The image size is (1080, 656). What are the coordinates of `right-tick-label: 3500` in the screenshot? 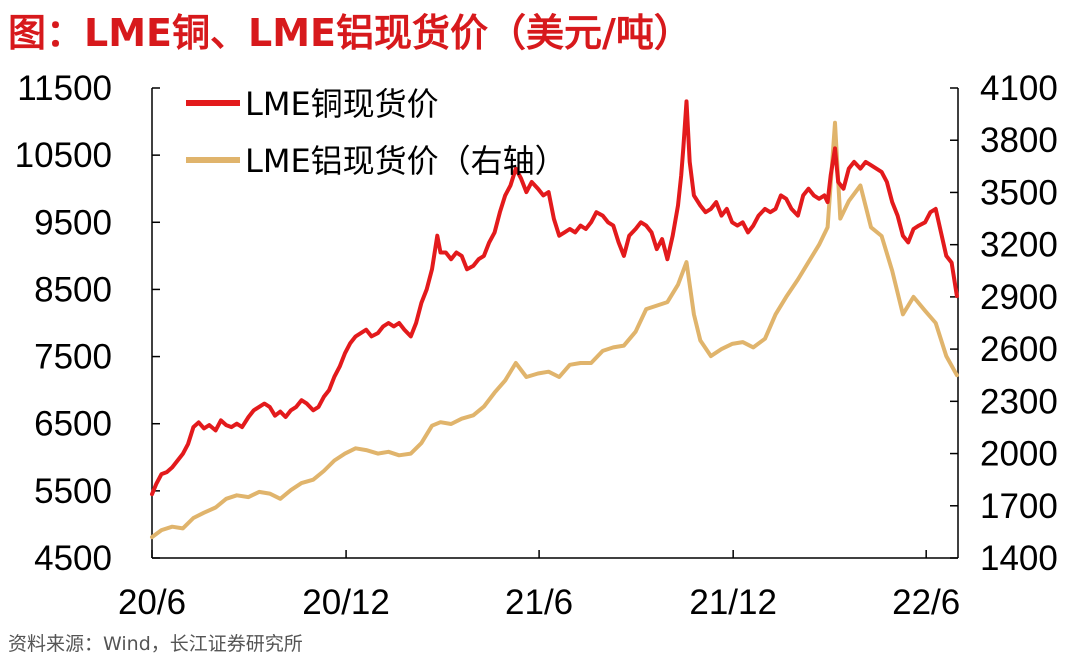 It's located at (1019, 192).